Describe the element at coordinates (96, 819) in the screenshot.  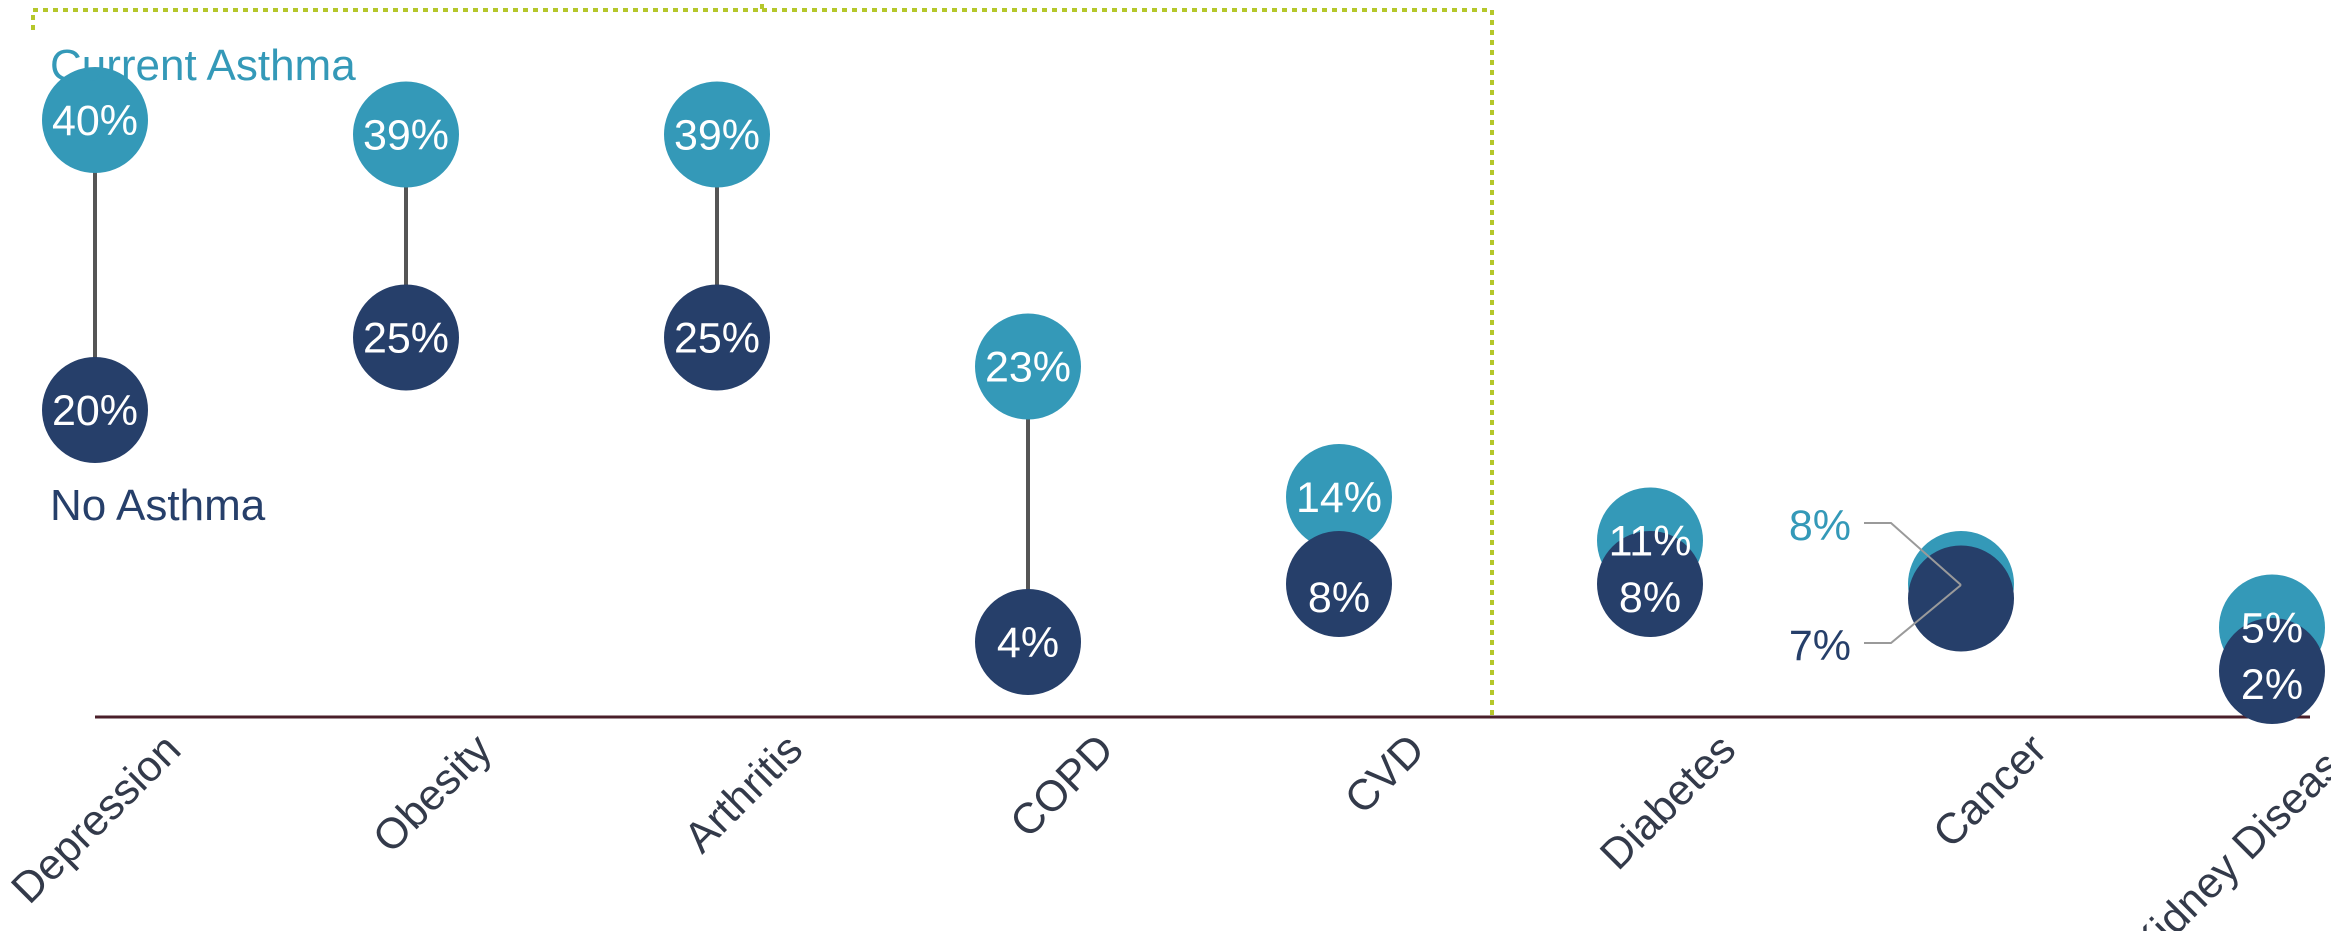
I see `category-label-depression: Depression` at that location.